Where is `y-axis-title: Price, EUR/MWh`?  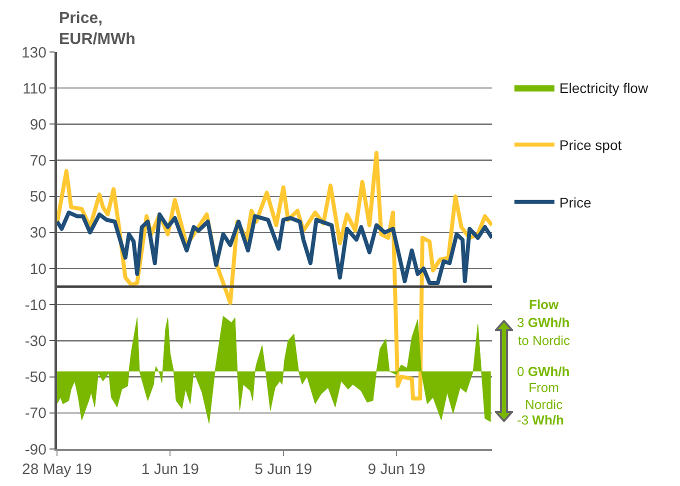 y-axis-title: Price, EUR/MWh is located at coordinates (97, 29).